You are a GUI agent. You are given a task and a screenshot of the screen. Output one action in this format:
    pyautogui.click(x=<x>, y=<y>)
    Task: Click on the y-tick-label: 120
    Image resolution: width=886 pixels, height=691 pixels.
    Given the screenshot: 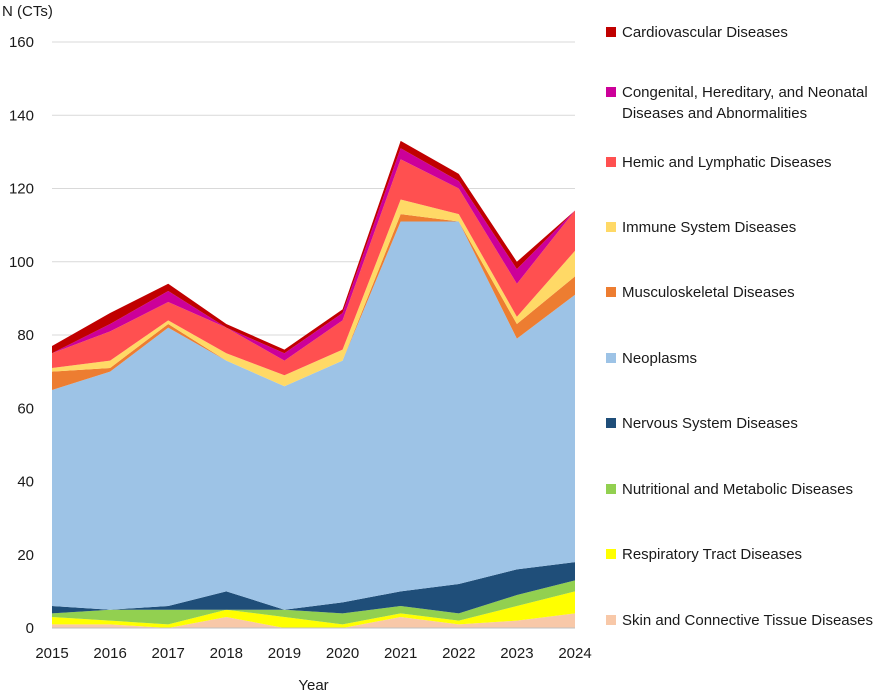 What is the action you would take?
    pyautogui.click(x=21, y=189)
    